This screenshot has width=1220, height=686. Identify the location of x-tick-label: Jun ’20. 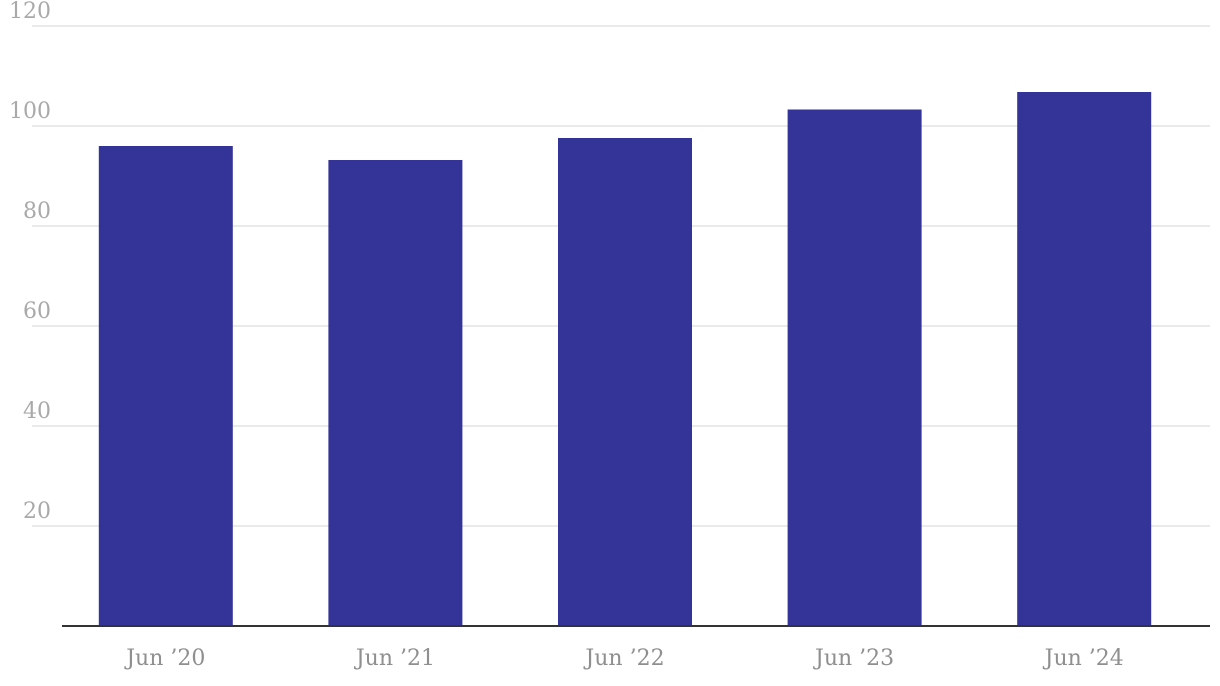
(164, 658).